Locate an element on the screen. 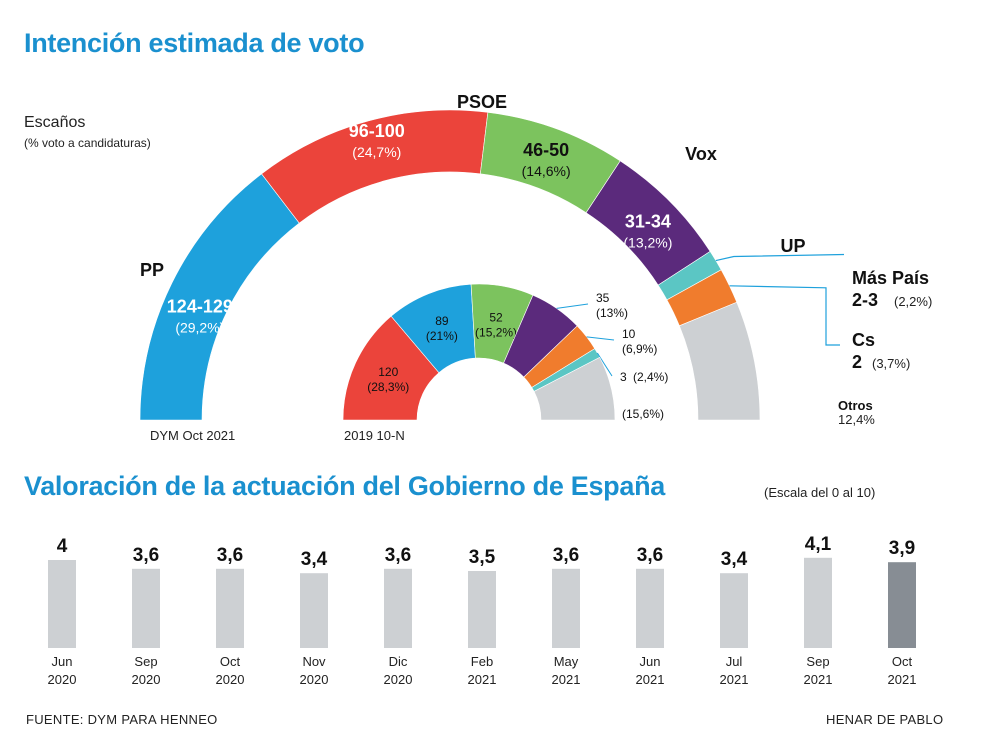 The height and width of the screenshot is (742, 990). seats-heading: Escaños is located at coordinates (55, 122).